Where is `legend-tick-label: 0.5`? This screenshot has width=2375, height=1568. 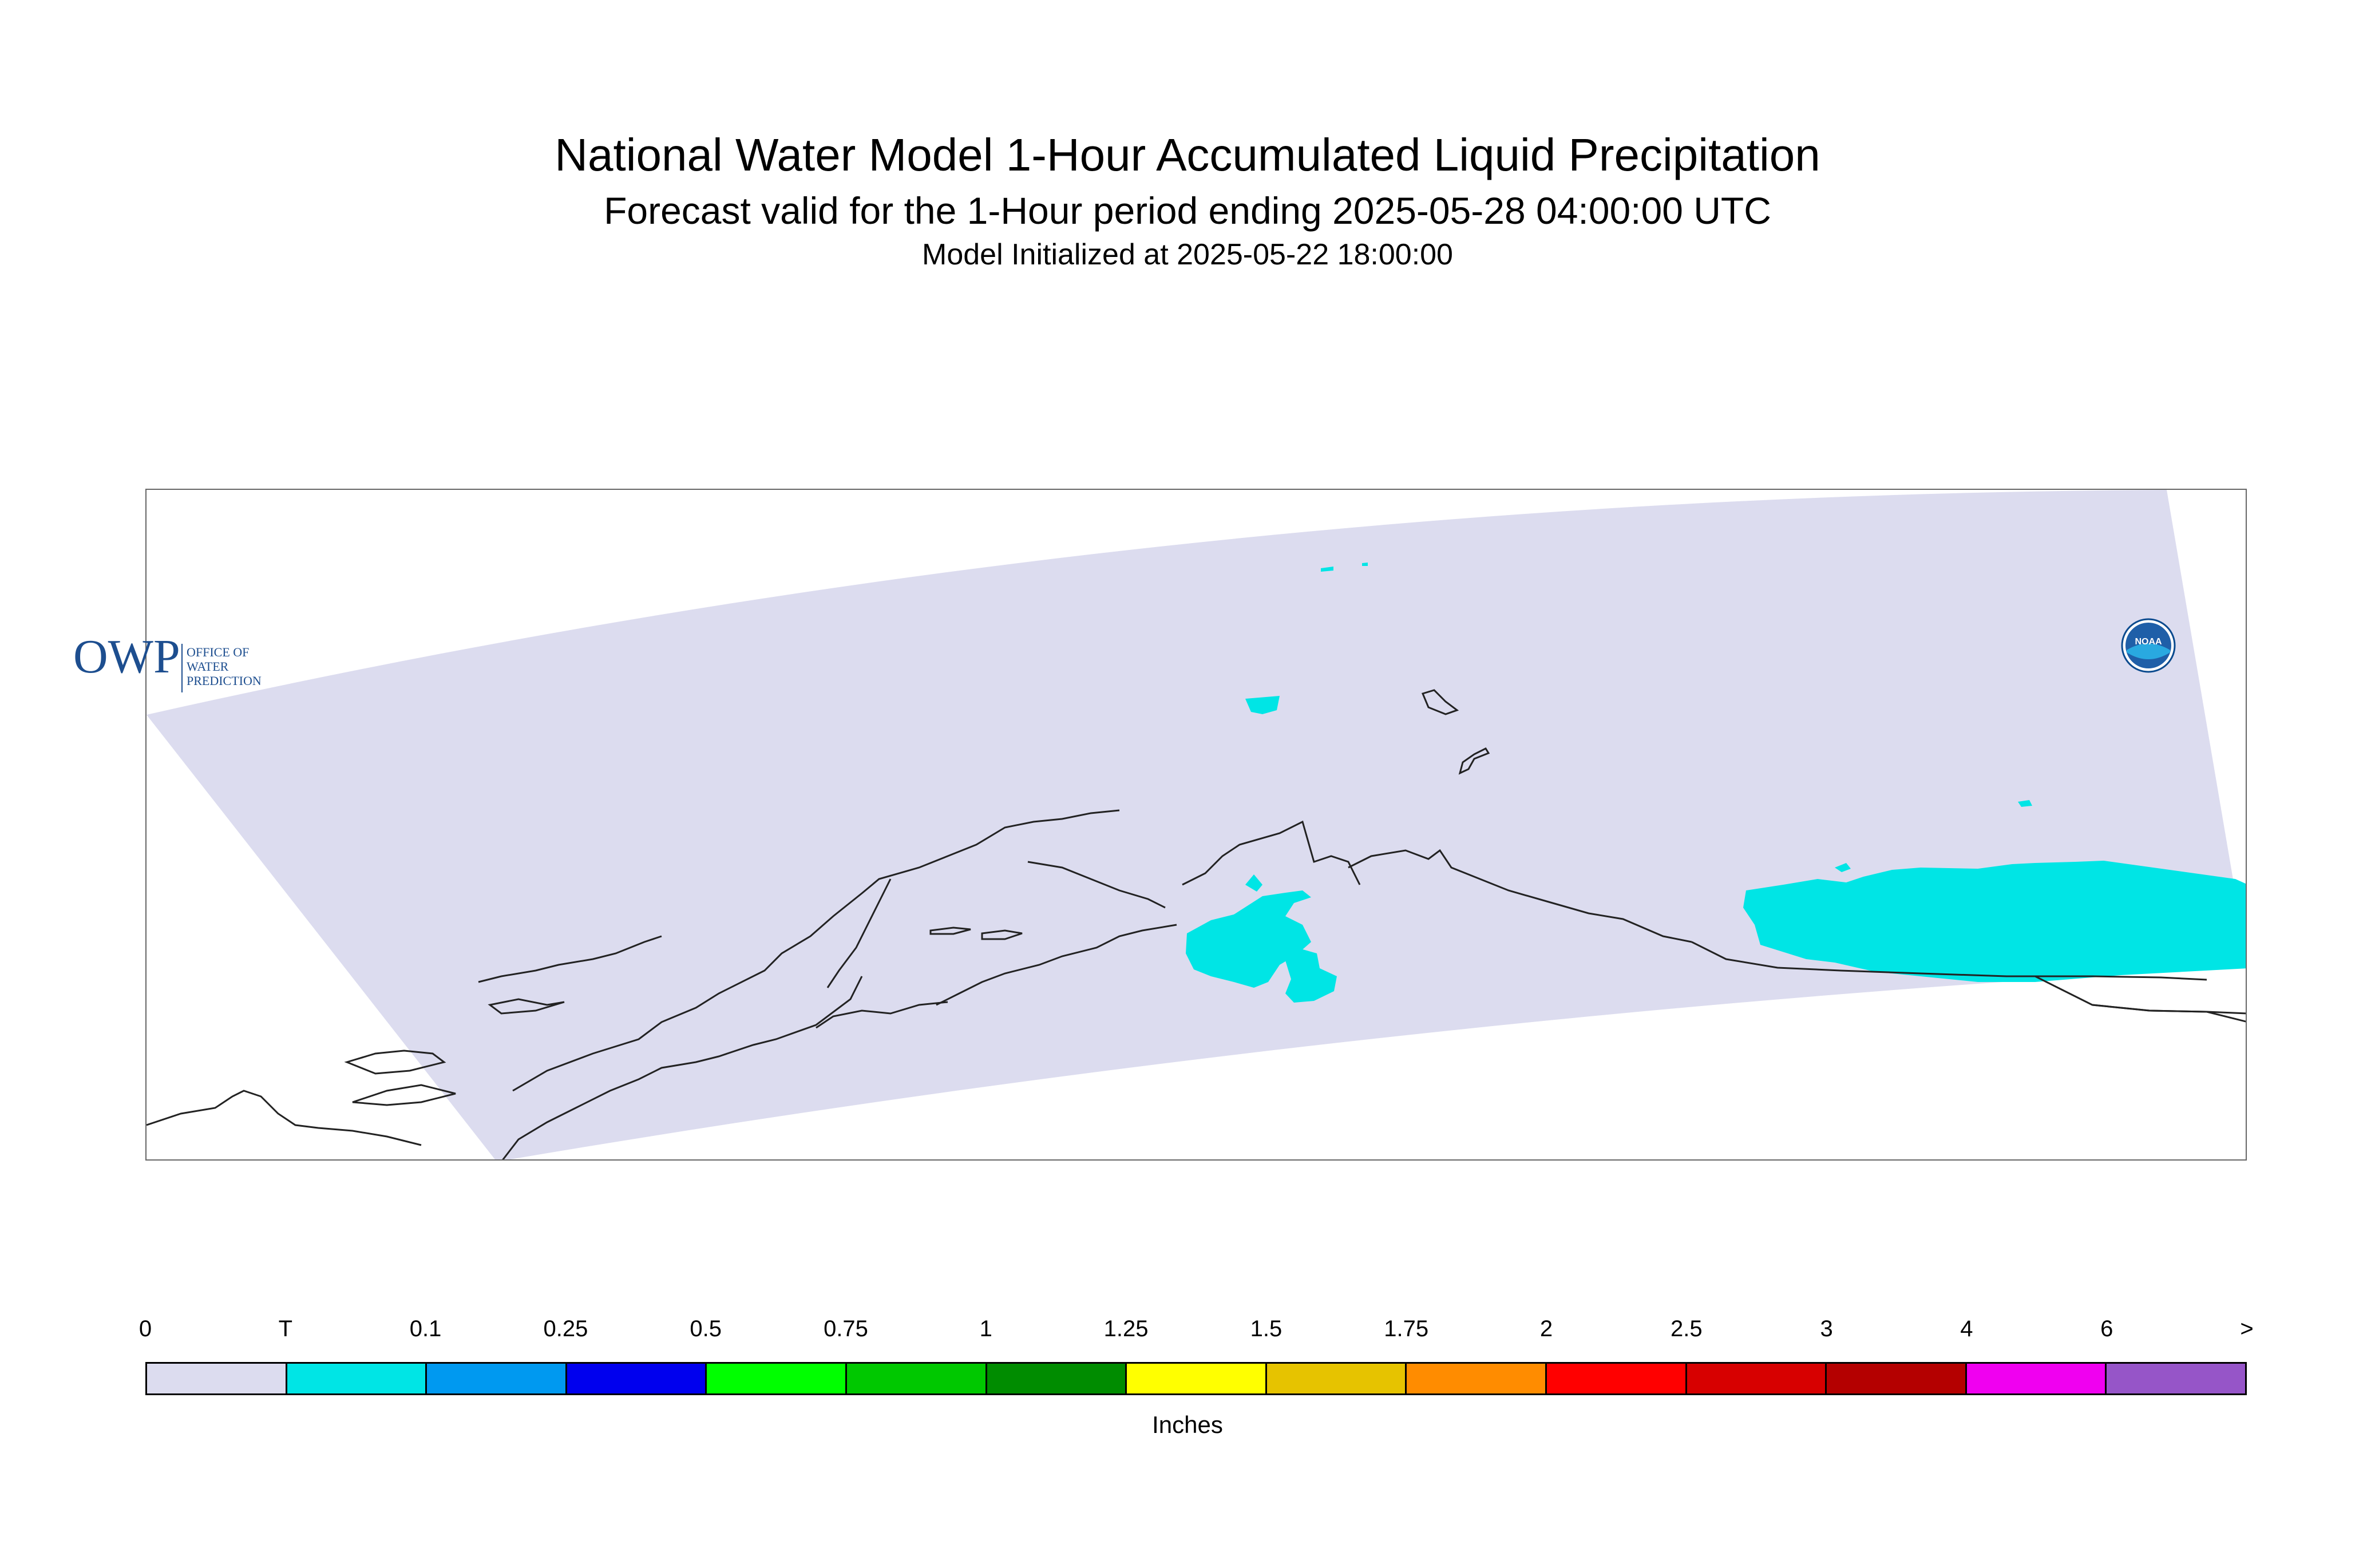
legend-tick-label: 0.5 is located at coordinates (706, 1328).